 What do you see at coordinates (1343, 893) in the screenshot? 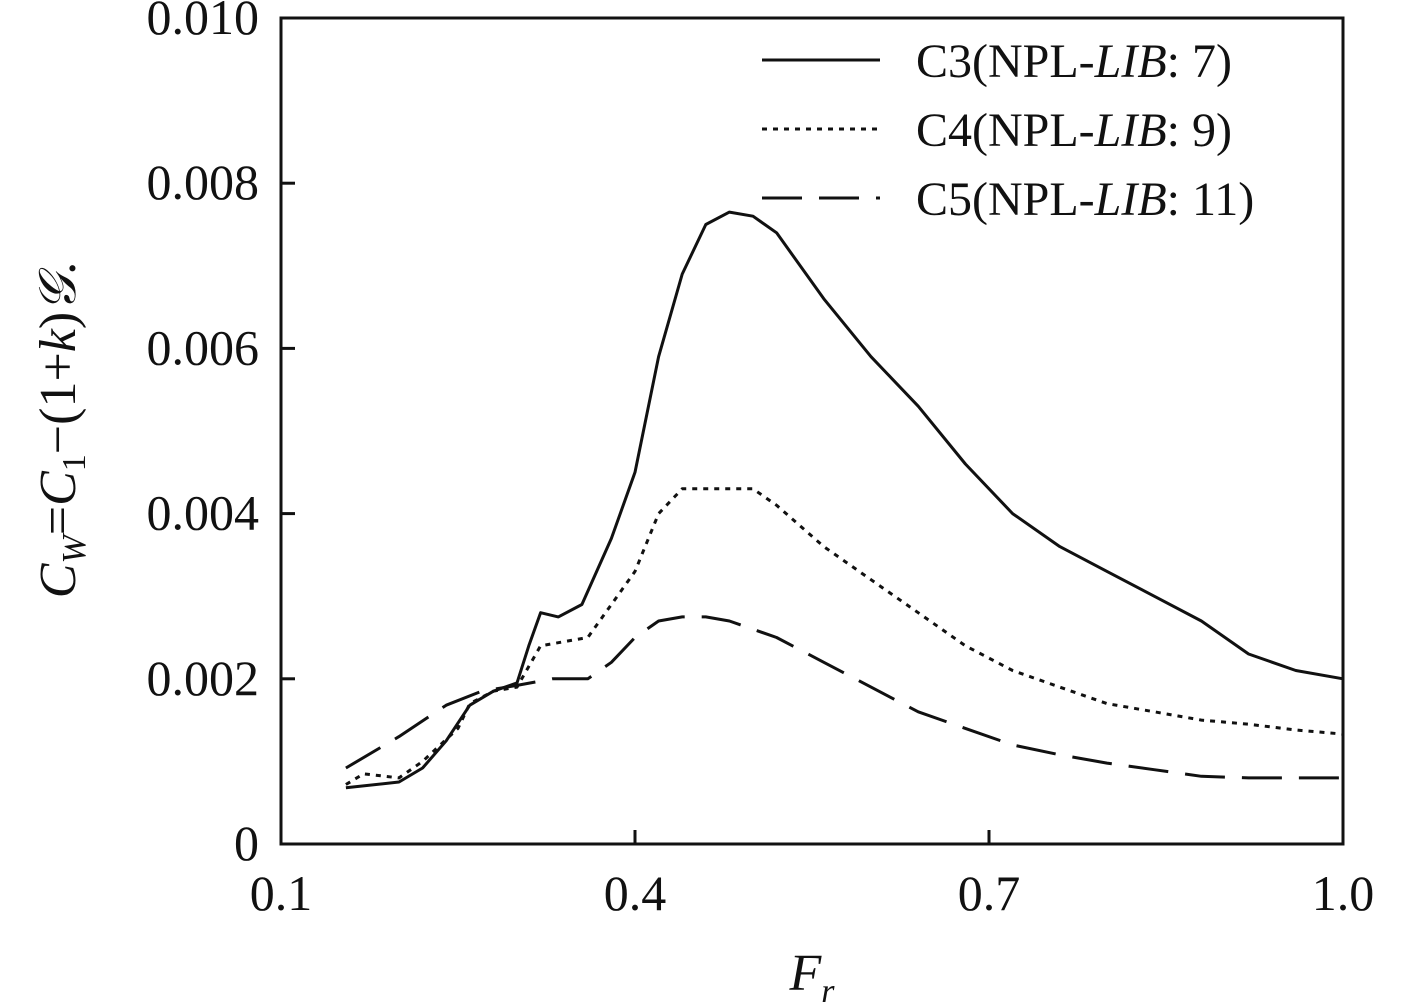
I see `x-tick-label: 1.0` at bounding box center [1343, 893].